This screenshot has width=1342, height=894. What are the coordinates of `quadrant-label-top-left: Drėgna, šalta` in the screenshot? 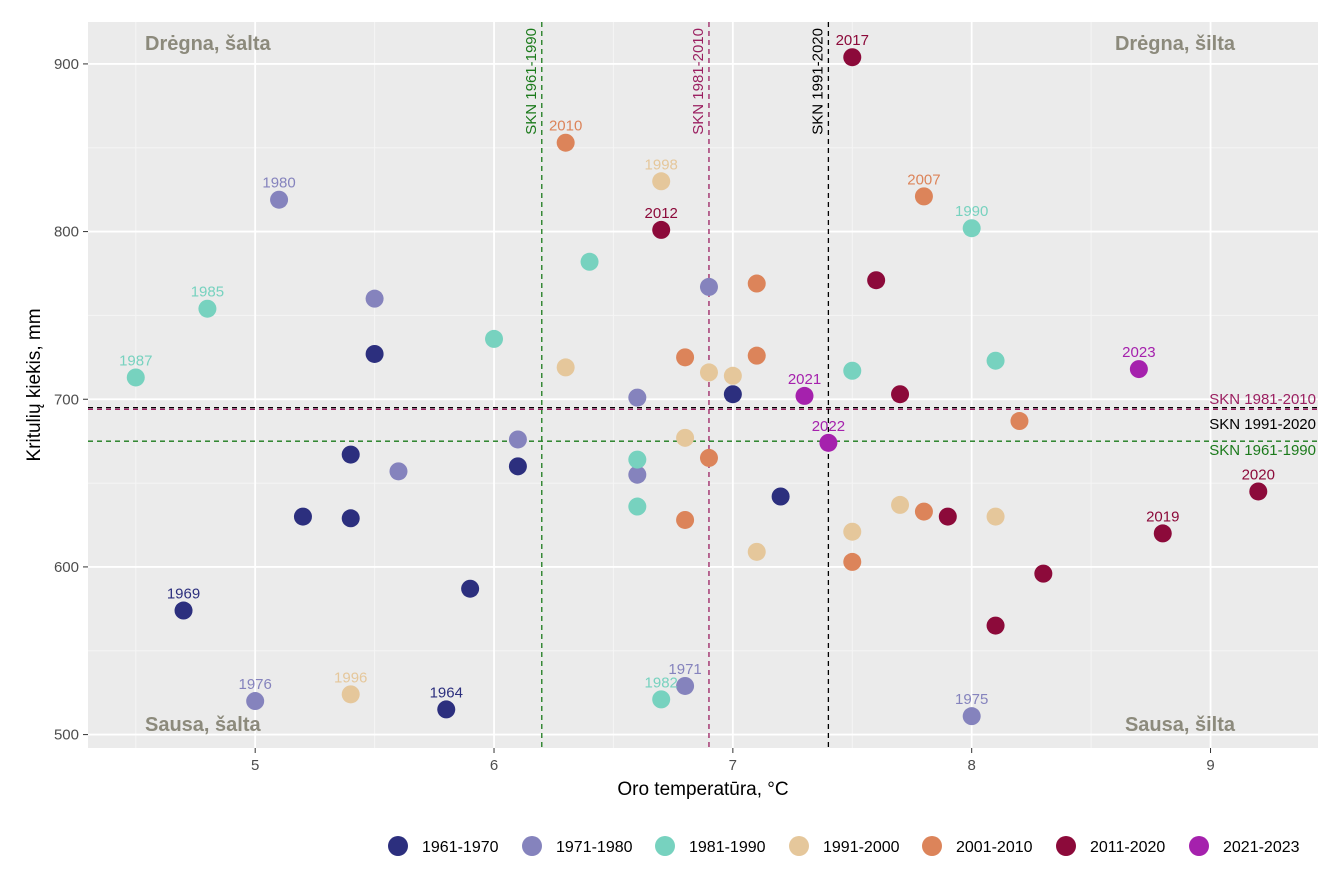 It's located at (208, 44).